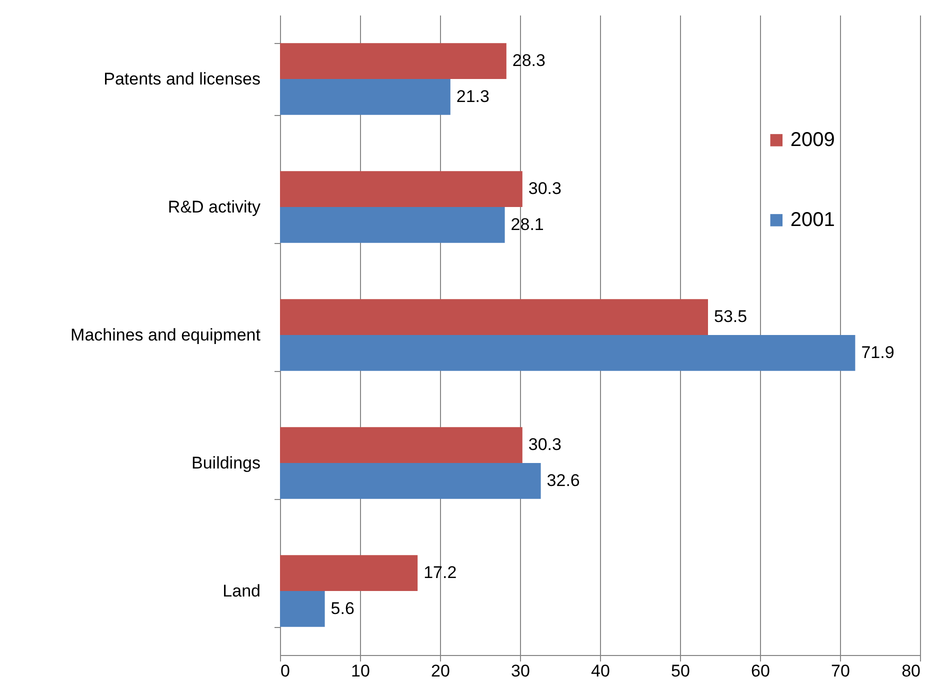  I want to click on legend-label: 2009, so click(812, 140).